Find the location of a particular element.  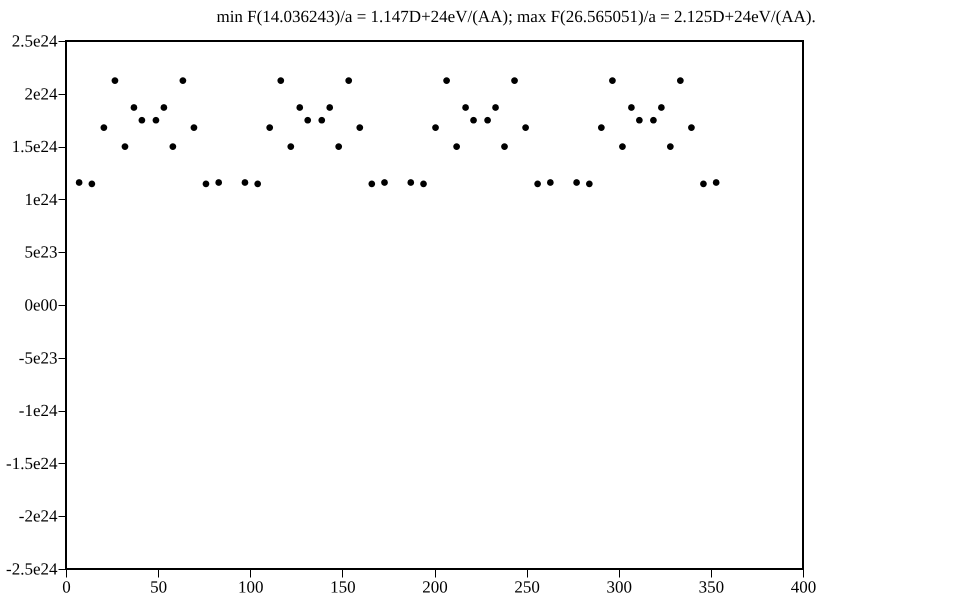

x-tick-label: 200 is located at coordinates (435, 587).